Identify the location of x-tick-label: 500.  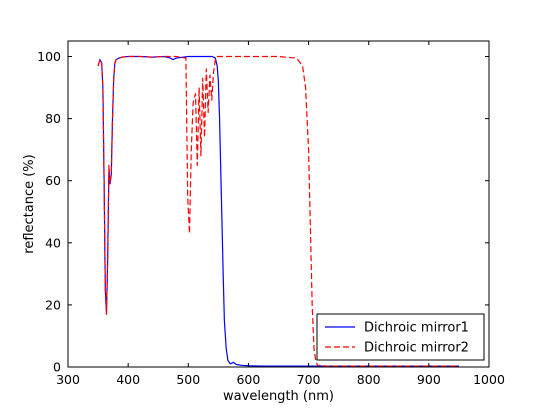
(188, 379).